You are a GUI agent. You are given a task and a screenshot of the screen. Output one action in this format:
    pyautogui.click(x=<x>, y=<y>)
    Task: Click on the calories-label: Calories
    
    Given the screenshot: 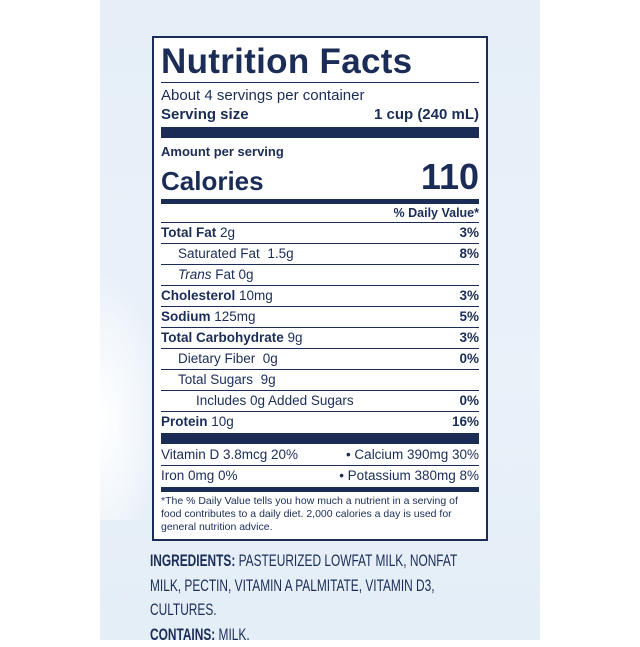 What is the action you would take?
    pyautogui.click(x=212, y=181)
    